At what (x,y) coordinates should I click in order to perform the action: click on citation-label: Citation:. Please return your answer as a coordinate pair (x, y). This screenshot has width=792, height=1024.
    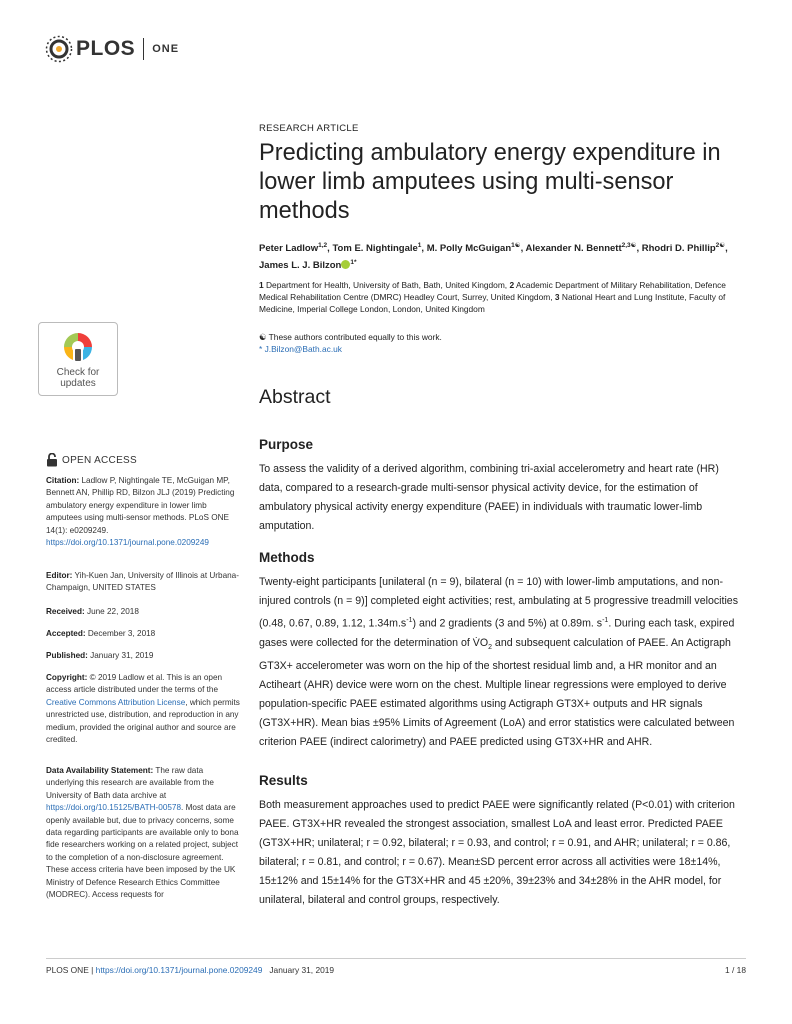
    Looking at the image, I should click on (63, 480).